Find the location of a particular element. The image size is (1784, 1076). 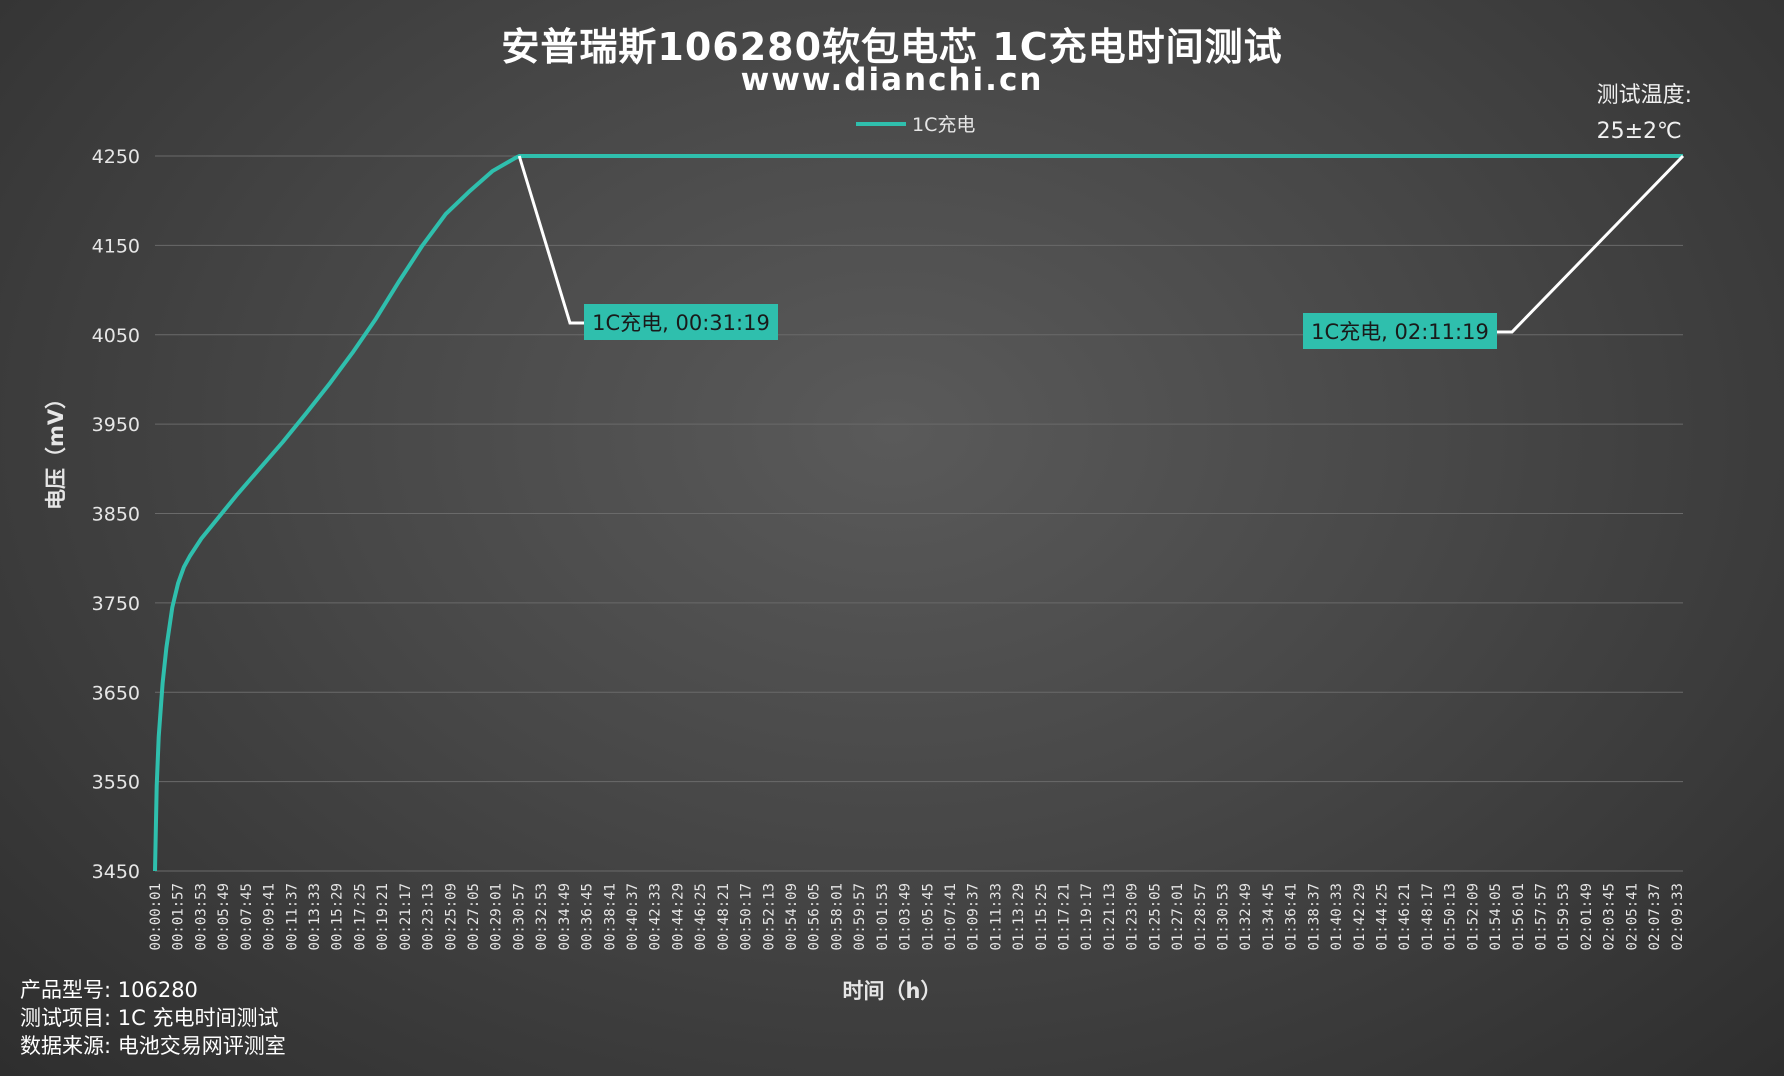

x-tick-label: 00:05:49 is located at coordinates (224, 916).